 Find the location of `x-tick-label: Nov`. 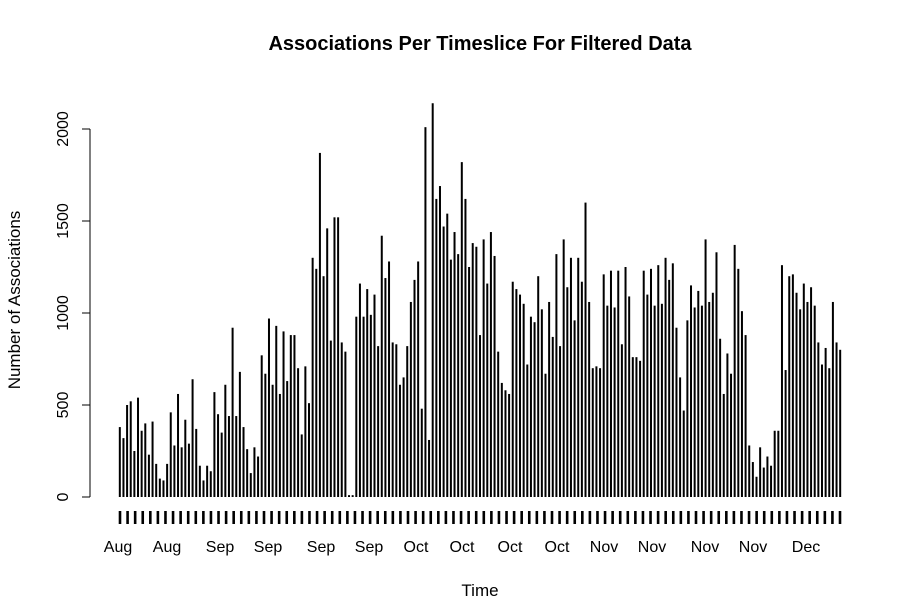

x-tick-label: Nov is located at coordinates (652, 547).